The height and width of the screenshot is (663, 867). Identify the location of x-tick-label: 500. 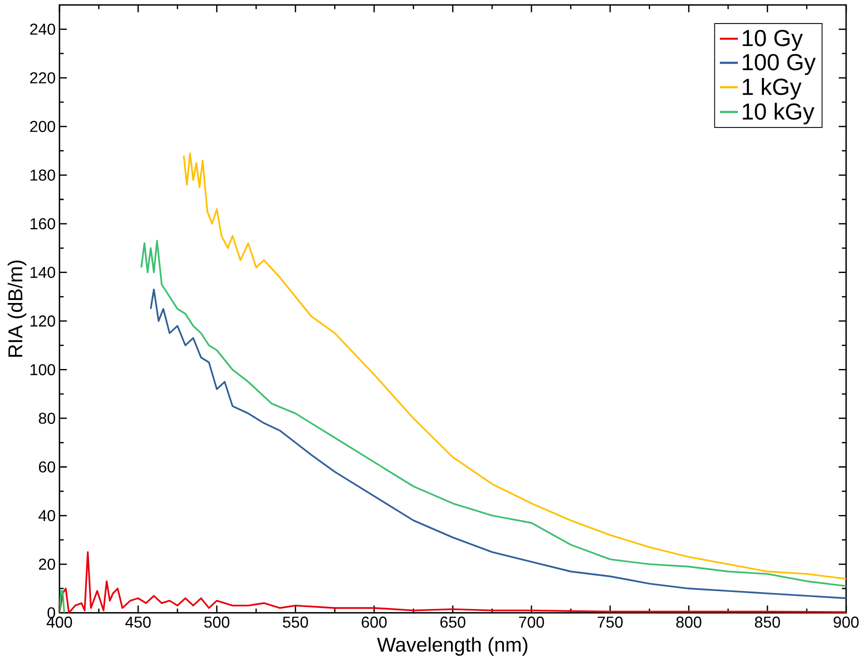
(217, 622).